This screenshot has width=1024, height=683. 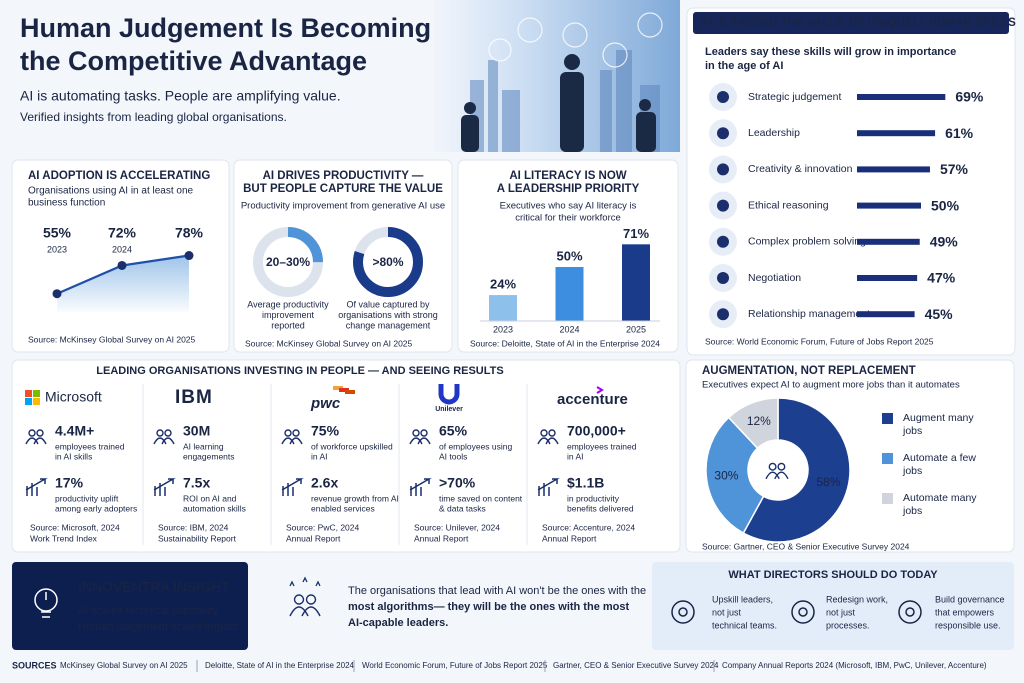 I want to click on source-item: McKinsey Global Survey on AI 2025, so click(x=124, y=665).